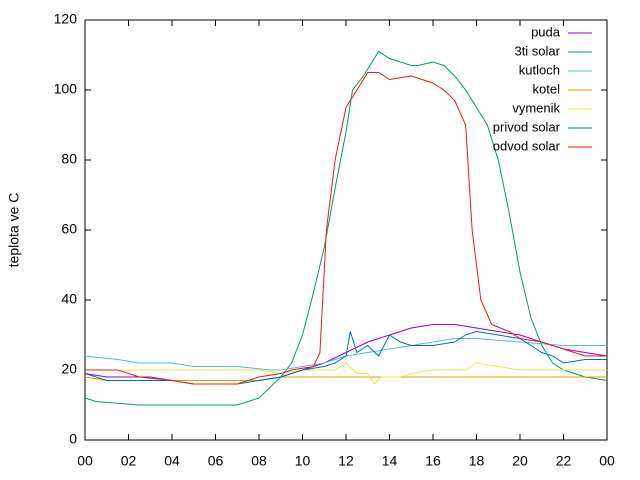  Describe the element at coordinates (520, 461) in the screenshot. I see `x-tick-label: 20` at that location.